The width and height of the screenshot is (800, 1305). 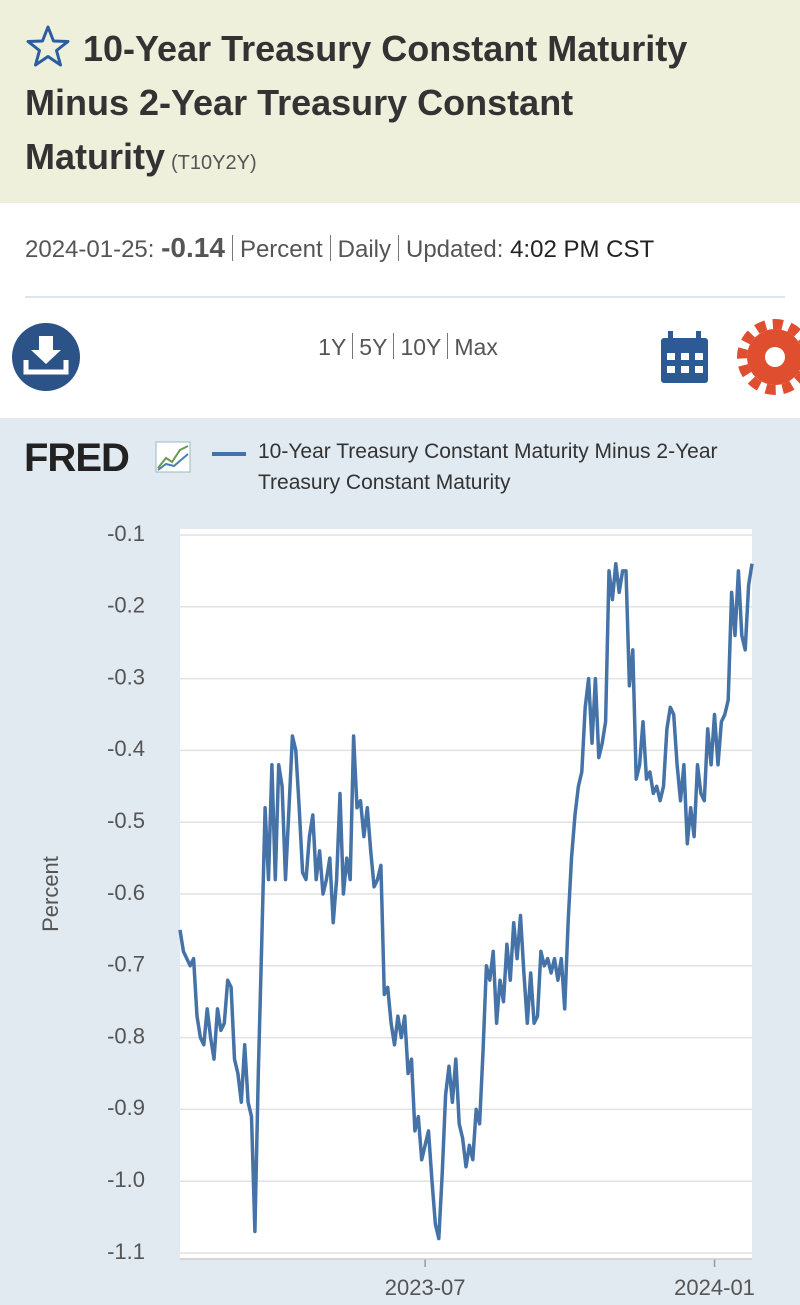 I want to click on series-id: (T10Y2Y), so click(x=214, y=163).